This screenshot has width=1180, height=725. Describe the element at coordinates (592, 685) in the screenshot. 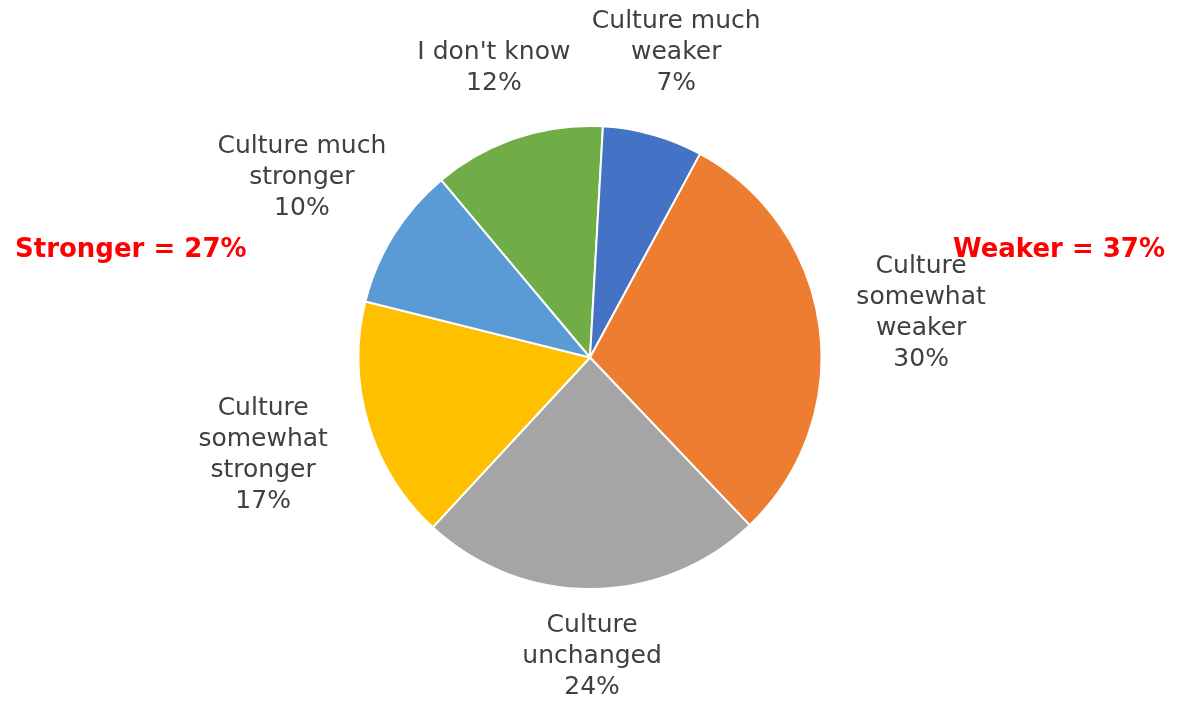

I see `data-label: 24%` at that location.